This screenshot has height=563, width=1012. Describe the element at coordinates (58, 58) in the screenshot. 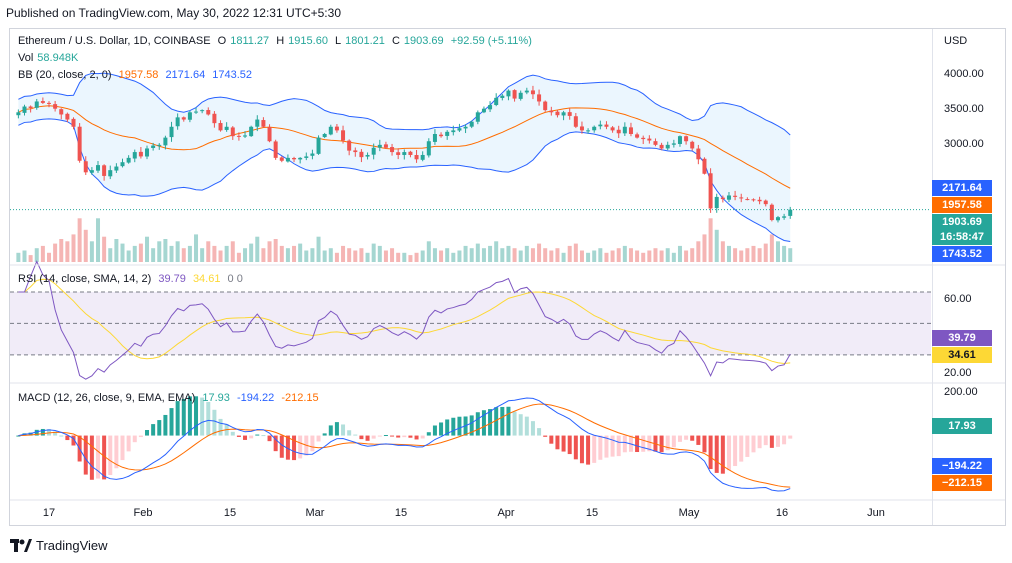

I see `vol-value: 58.948K` at that location.